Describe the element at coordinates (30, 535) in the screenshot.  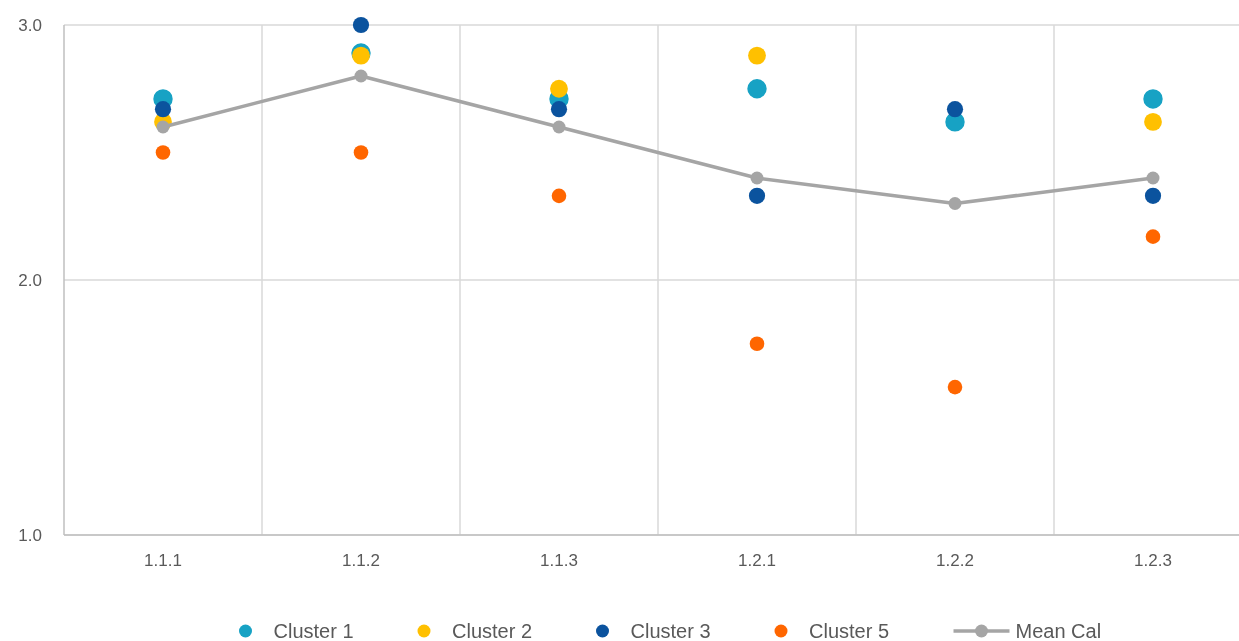
I see `y-tick-label: 1.0` at that location.